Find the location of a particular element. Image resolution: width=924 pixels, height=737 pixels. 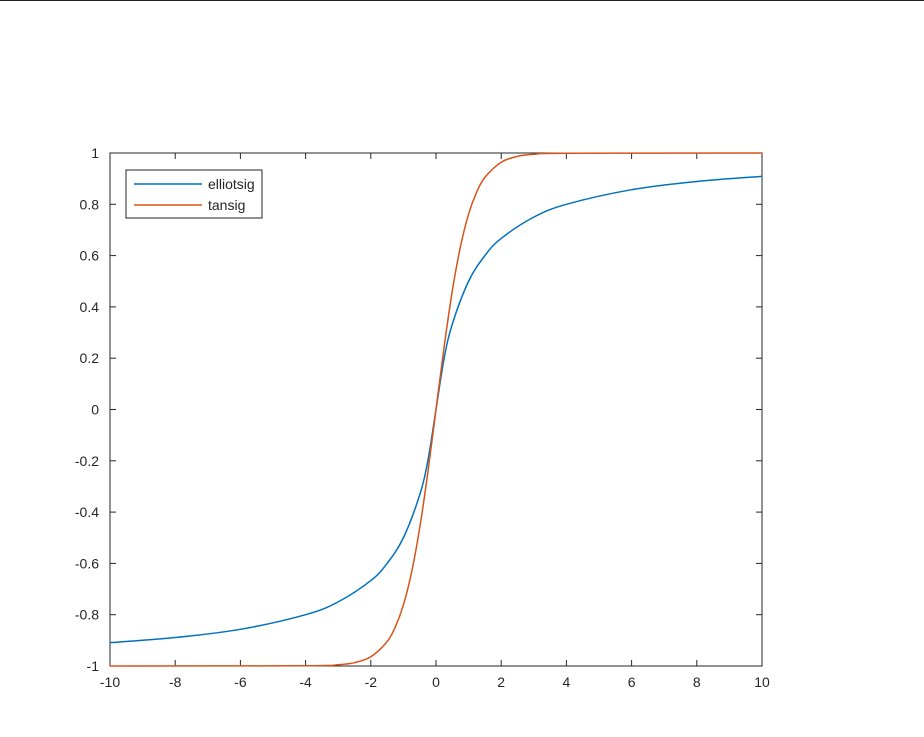

y-tick-label: -1 is located at coordinates (93, 666).